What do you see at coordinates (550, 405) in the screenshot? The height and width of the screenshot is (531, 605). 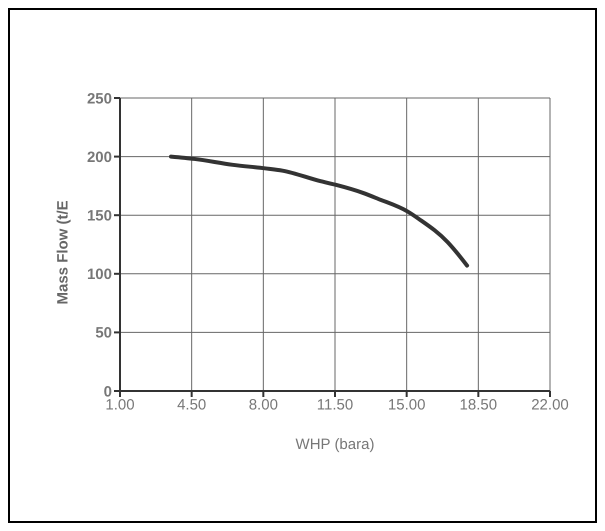 I see `x-tick-label: 22.00` at bounding box center [550, 405].